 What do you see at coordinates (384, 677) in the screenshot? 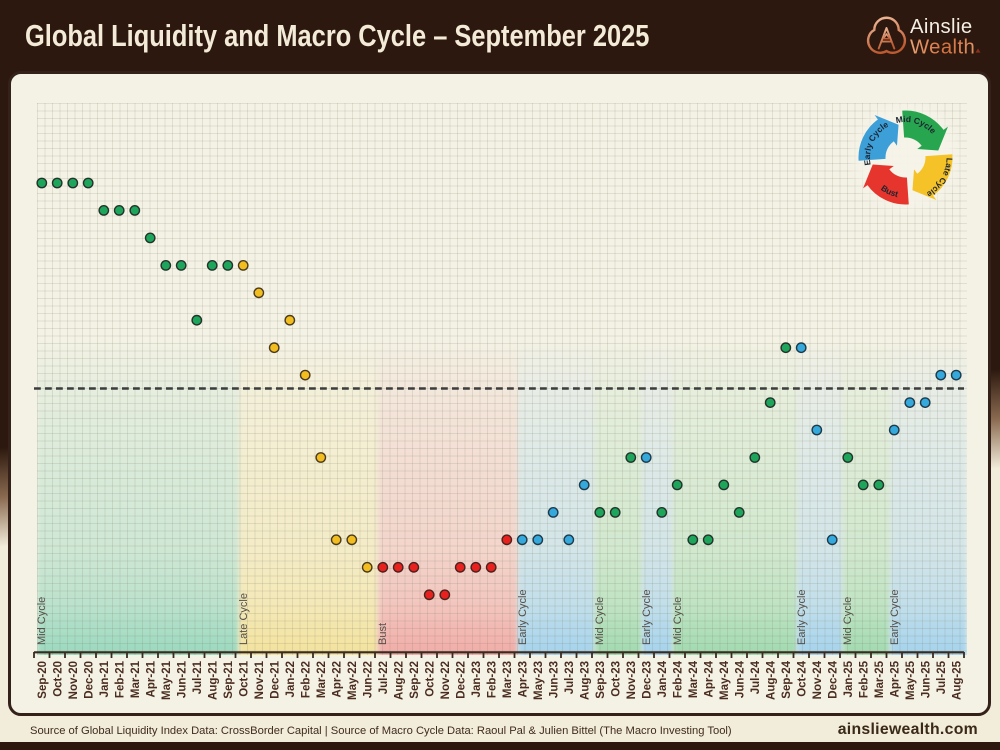
I see `svg-text: Jul-22` at bounding box center [384, 677].